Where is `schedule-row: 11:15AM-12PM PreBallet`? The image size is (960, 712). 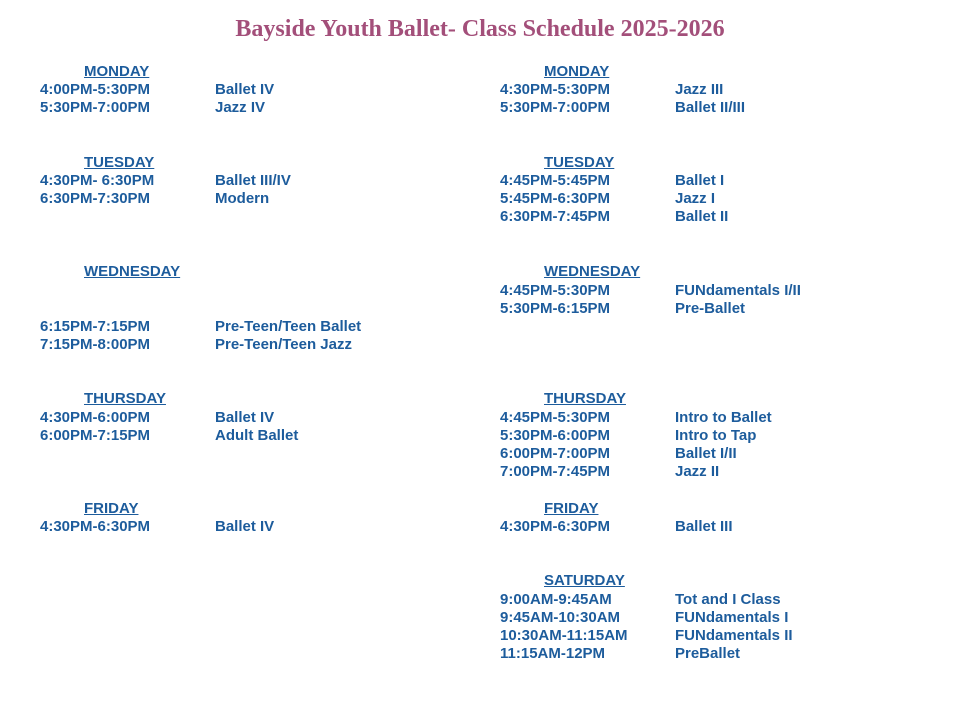 schedule-row: 11:15AM-12PM PreBallet is located at coordinates (720, 654).